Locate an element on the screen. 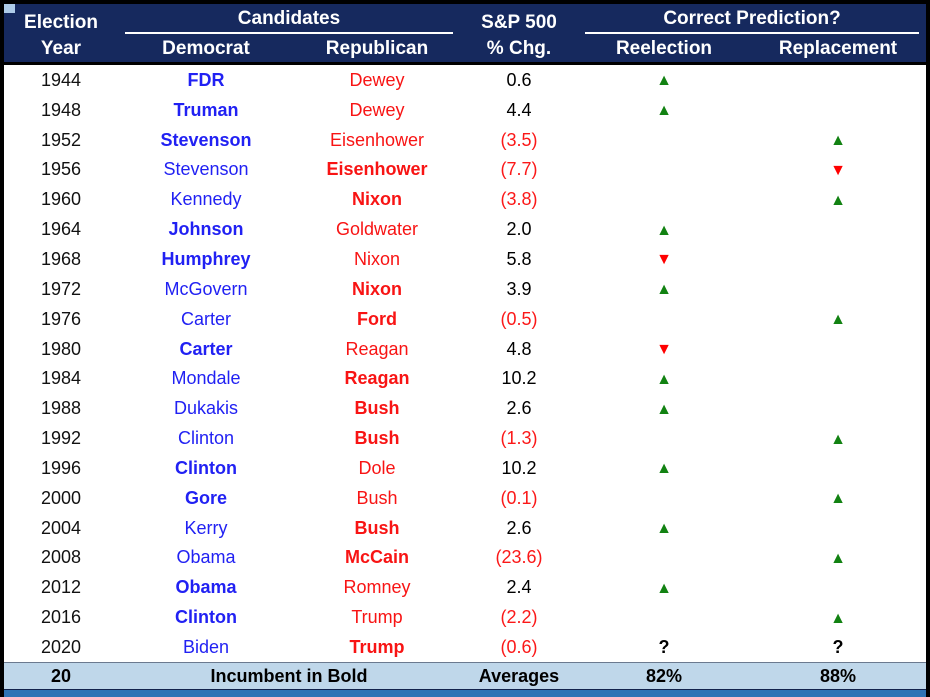 This screenshot has height=697, width=930. table-row: 2004 Kerry Bush 2.6 ▲ is located at coordinates (465, 528).